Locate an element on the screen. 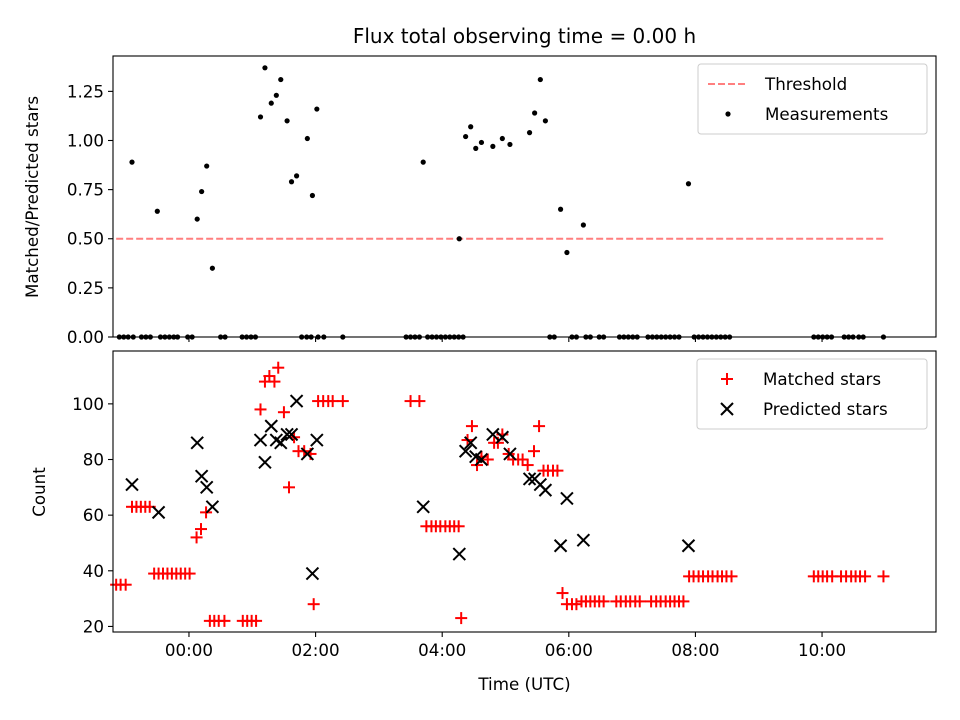 The image size is (960, 720). bottom-legend: Matched stars Predicted stars is located at coordinates (812, 394).